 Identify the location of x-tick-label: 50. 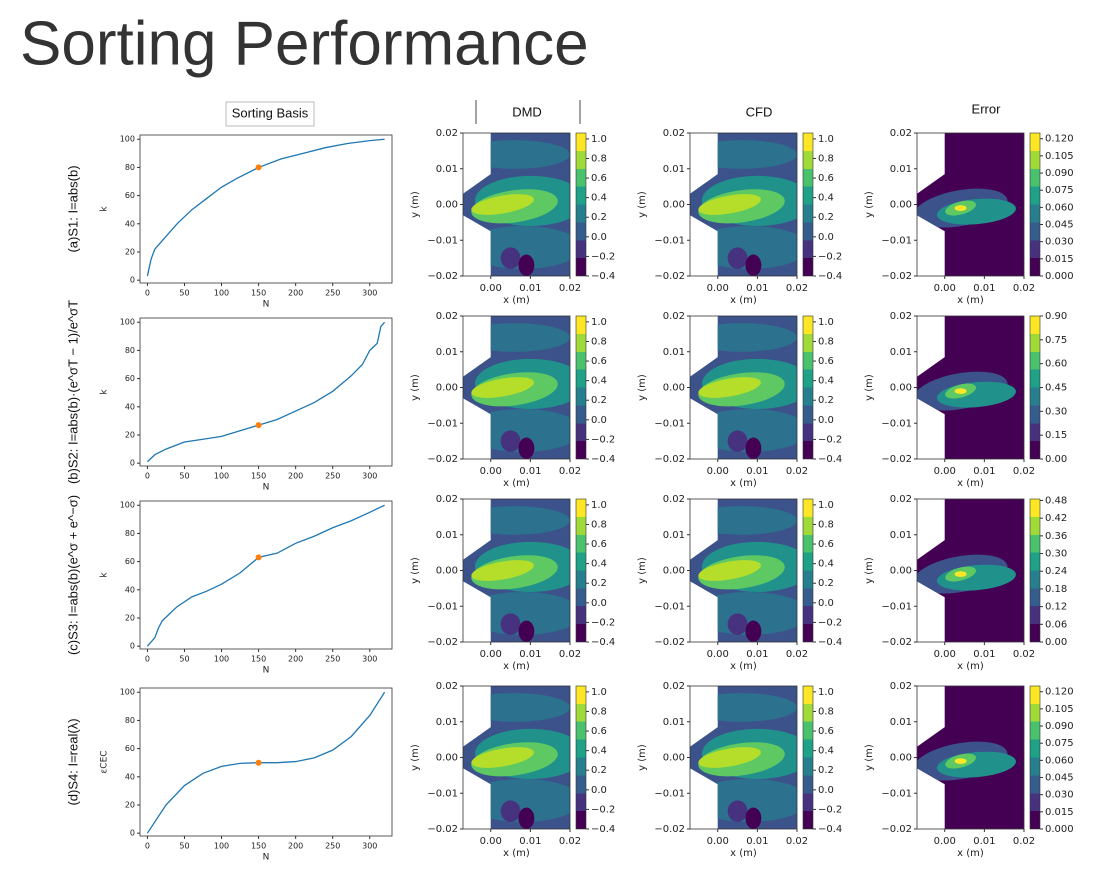
(184, 659).